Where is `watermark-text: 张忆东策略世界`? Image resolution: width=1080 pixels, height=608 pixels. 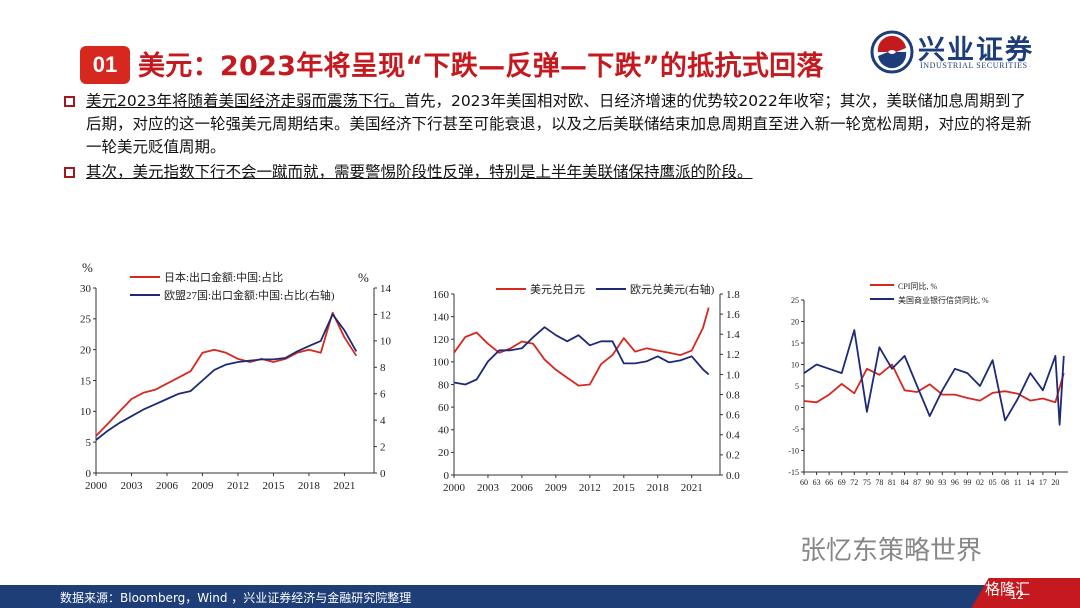 watermark-text: 张忆东策略世界 is located at coordinates (891, 551).